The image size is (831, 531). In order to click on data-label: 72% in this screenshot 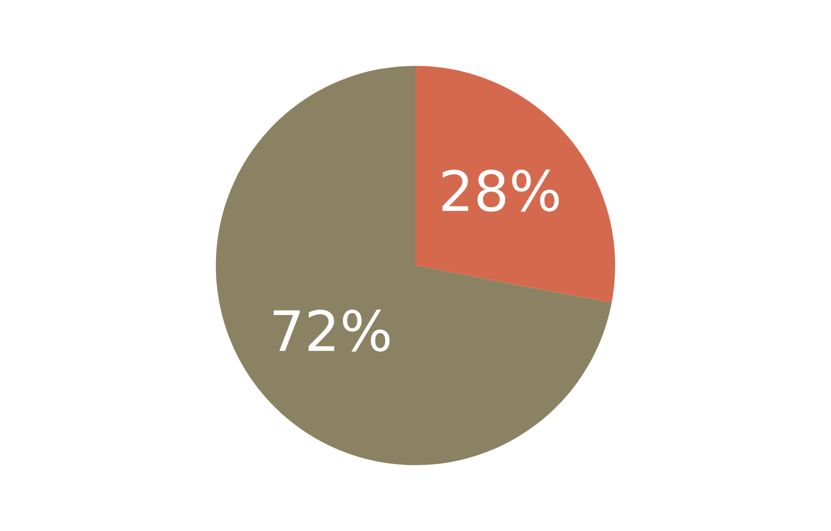, I will do `click(332, 331)`.